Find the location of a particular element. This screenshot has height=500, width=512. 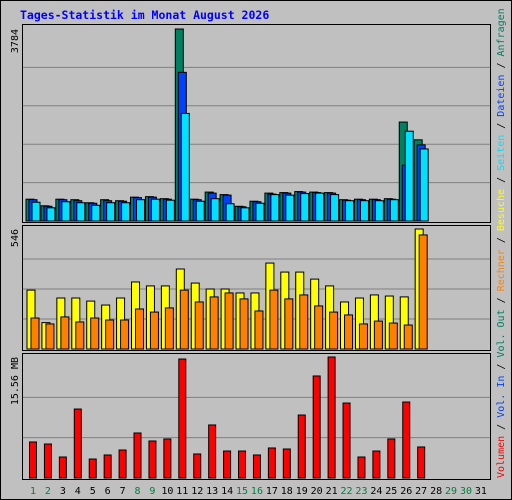

y-tick-label: 546 is located at coordinates (15, 238).